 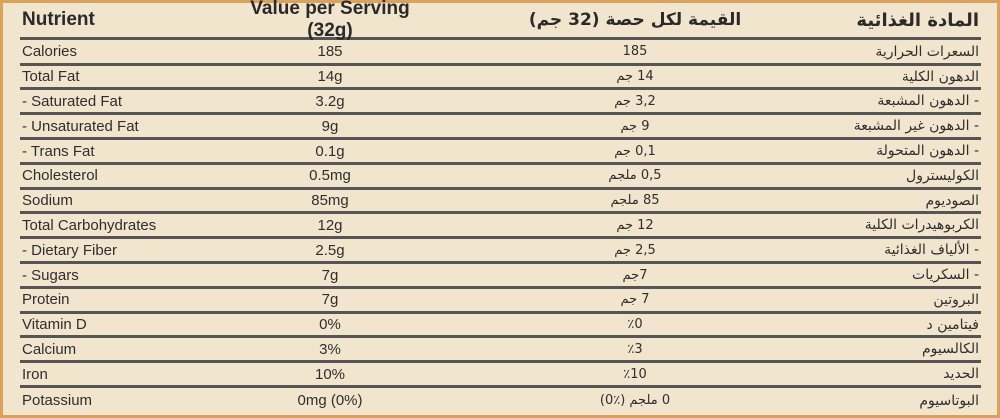 I want to click on nutrient-value-ar: ٪3, so click(x=635, y=349).